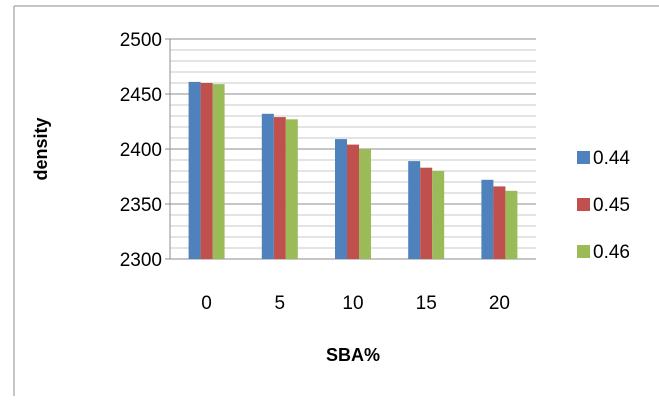  Describe the element at coordinates (487, 219) in the screenshot. I see `bar-0.44-20` at that location.